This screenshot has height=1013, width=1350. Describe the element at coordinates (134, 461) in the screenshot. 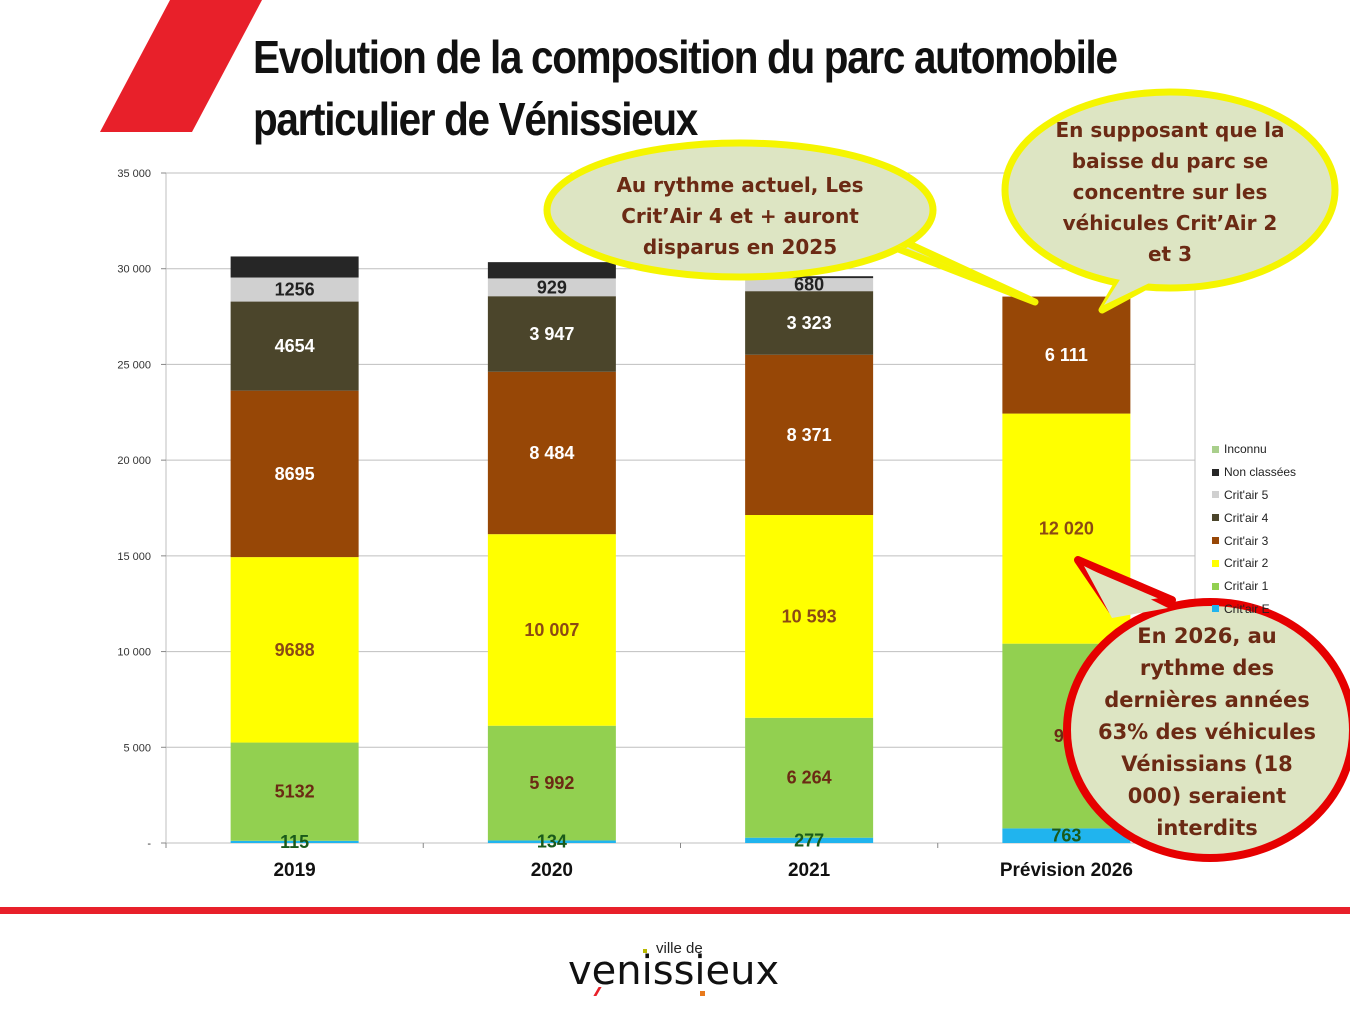

I see `y-tick-label: 20 000` at that location.